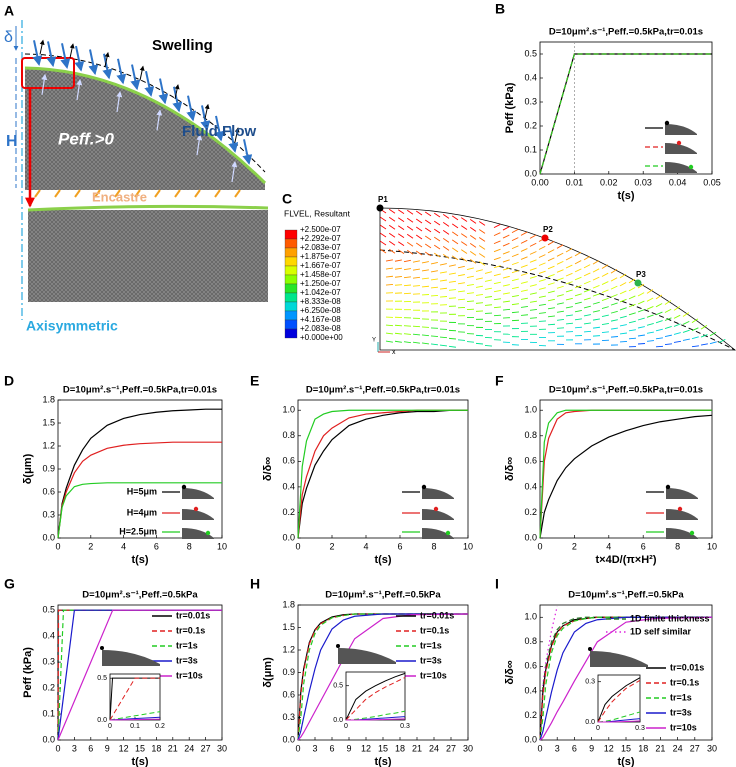  I want to click on x-tick-label: 0.2, so click(160, 726).